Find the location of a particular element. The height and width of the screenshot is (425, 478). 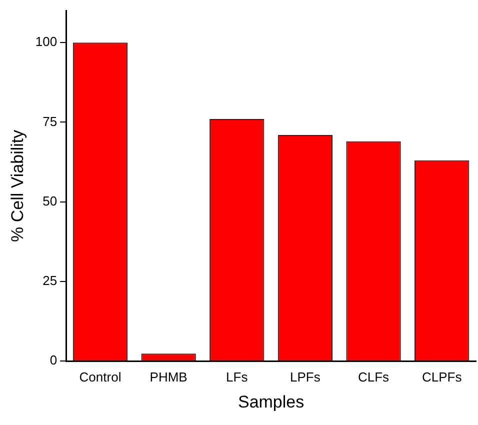

y-tick-label: 0 is located at coordinates (54, 360).